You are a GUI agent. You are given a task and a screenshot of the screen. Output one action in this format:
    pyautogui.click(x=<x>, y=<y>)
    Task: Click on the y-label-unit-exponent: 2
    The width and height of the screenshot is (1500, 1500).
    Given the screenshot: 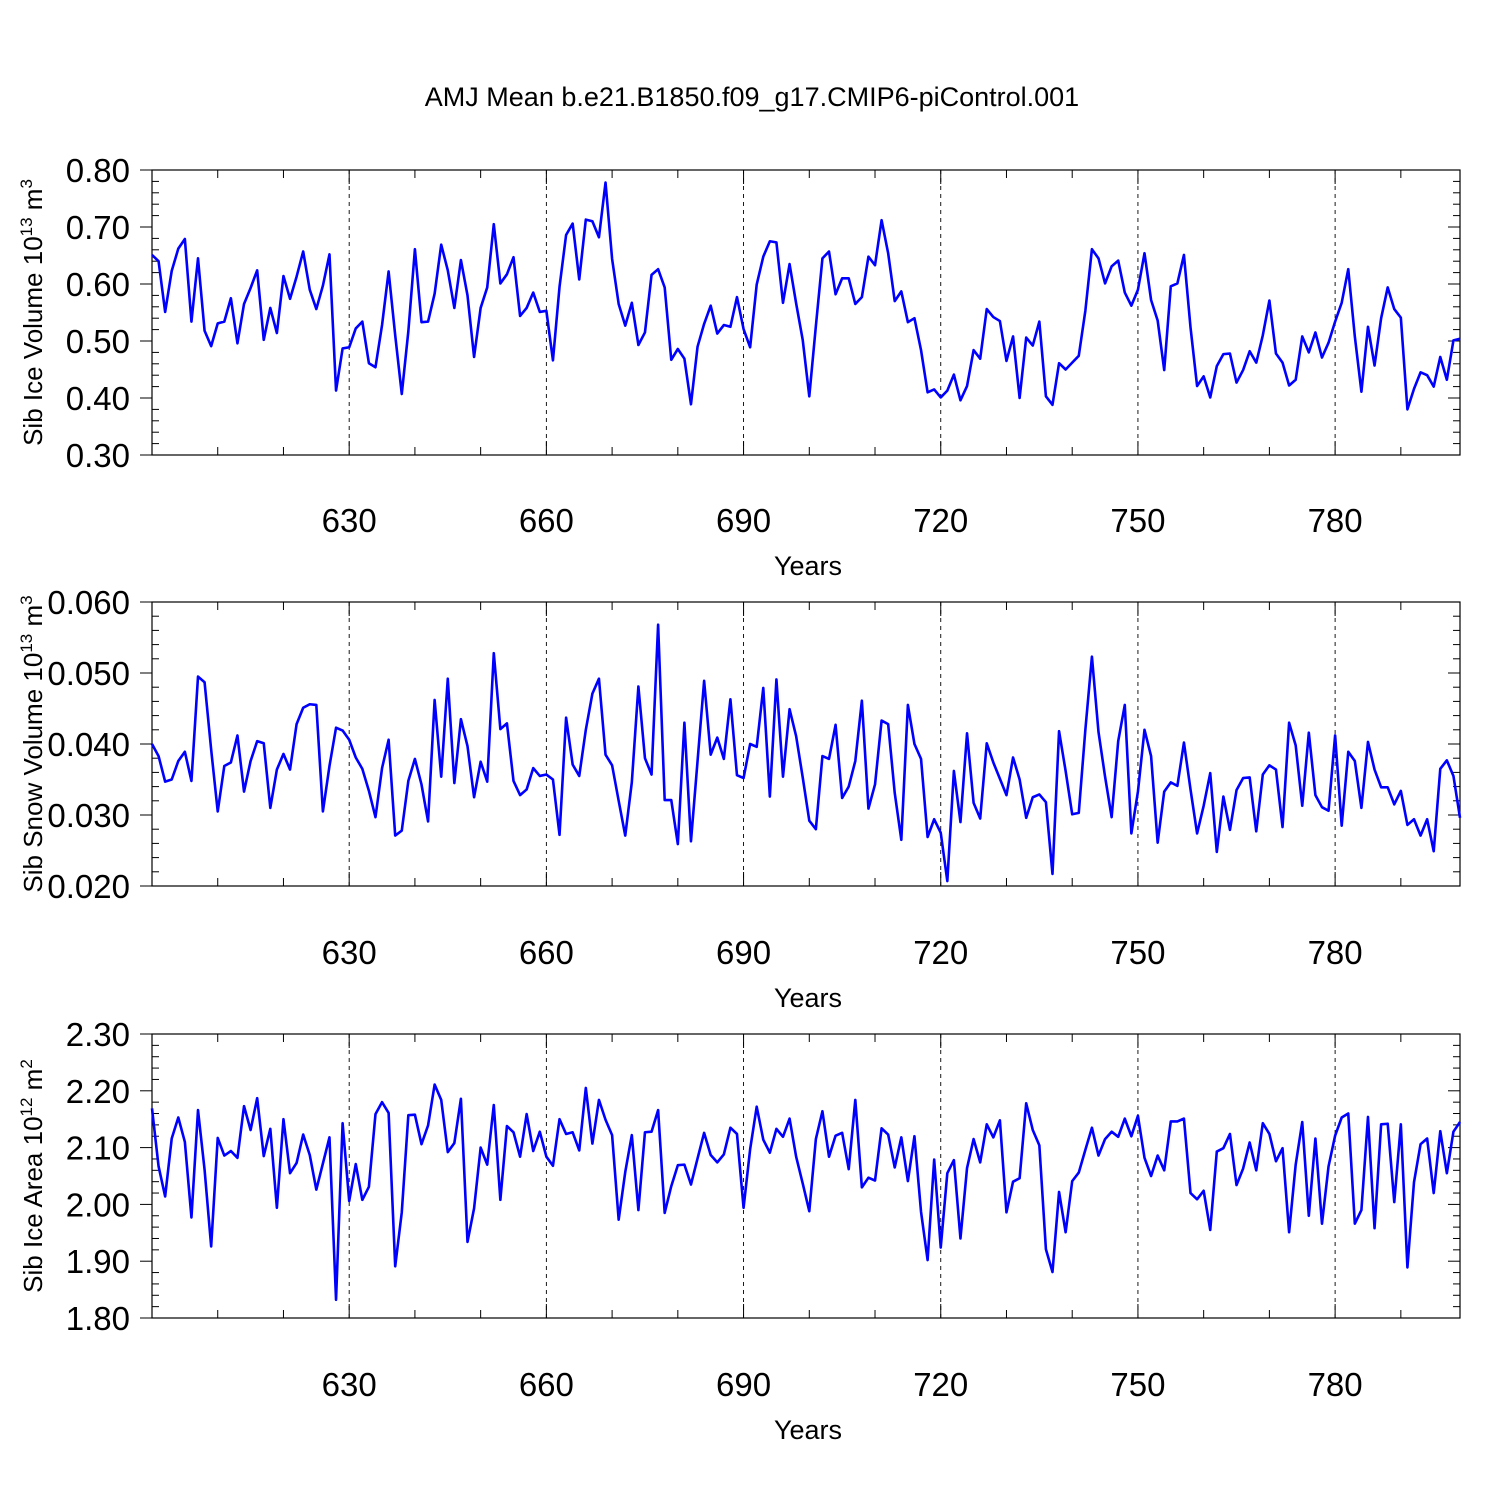 What is the action you would take?
    pyautogui.click(x=26, y=1063)
    